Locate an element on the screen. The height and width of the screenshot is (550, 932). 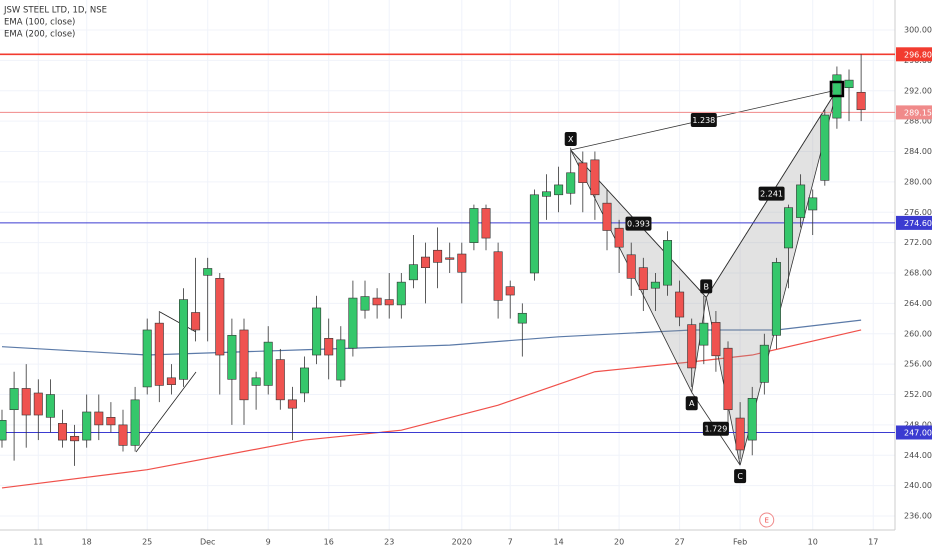
drawing-line is located at coordinates (178, 322).